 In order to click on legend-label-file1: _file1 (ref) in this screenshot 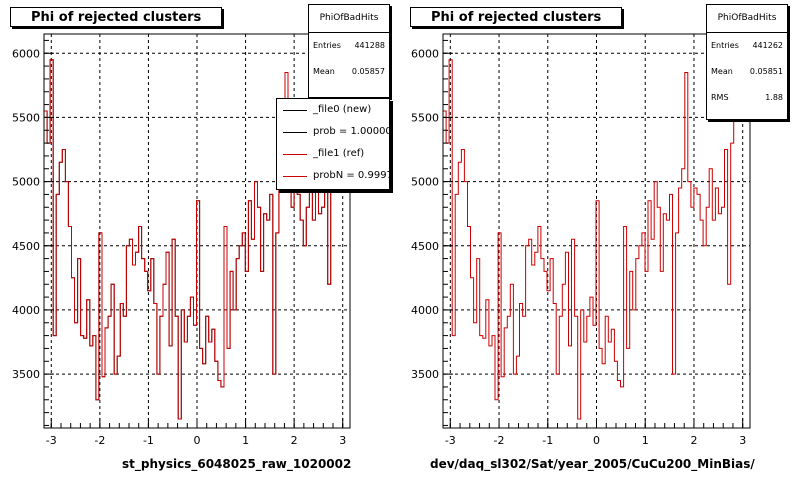, I will do `click(339, 153)`.